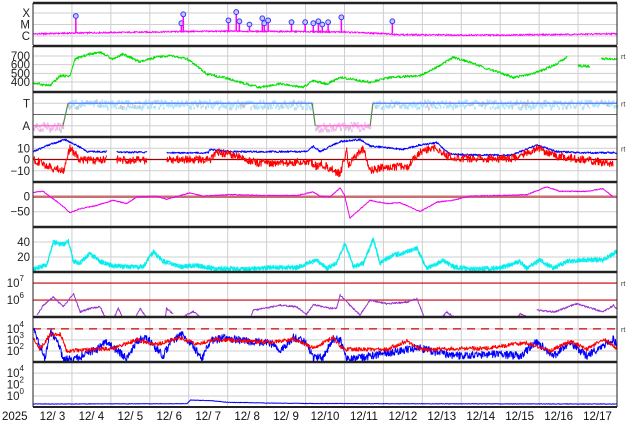  What do you see at coordinates (268, 20) in the screenshot?
I see `flare-marker` at bounding box center [268, 20].